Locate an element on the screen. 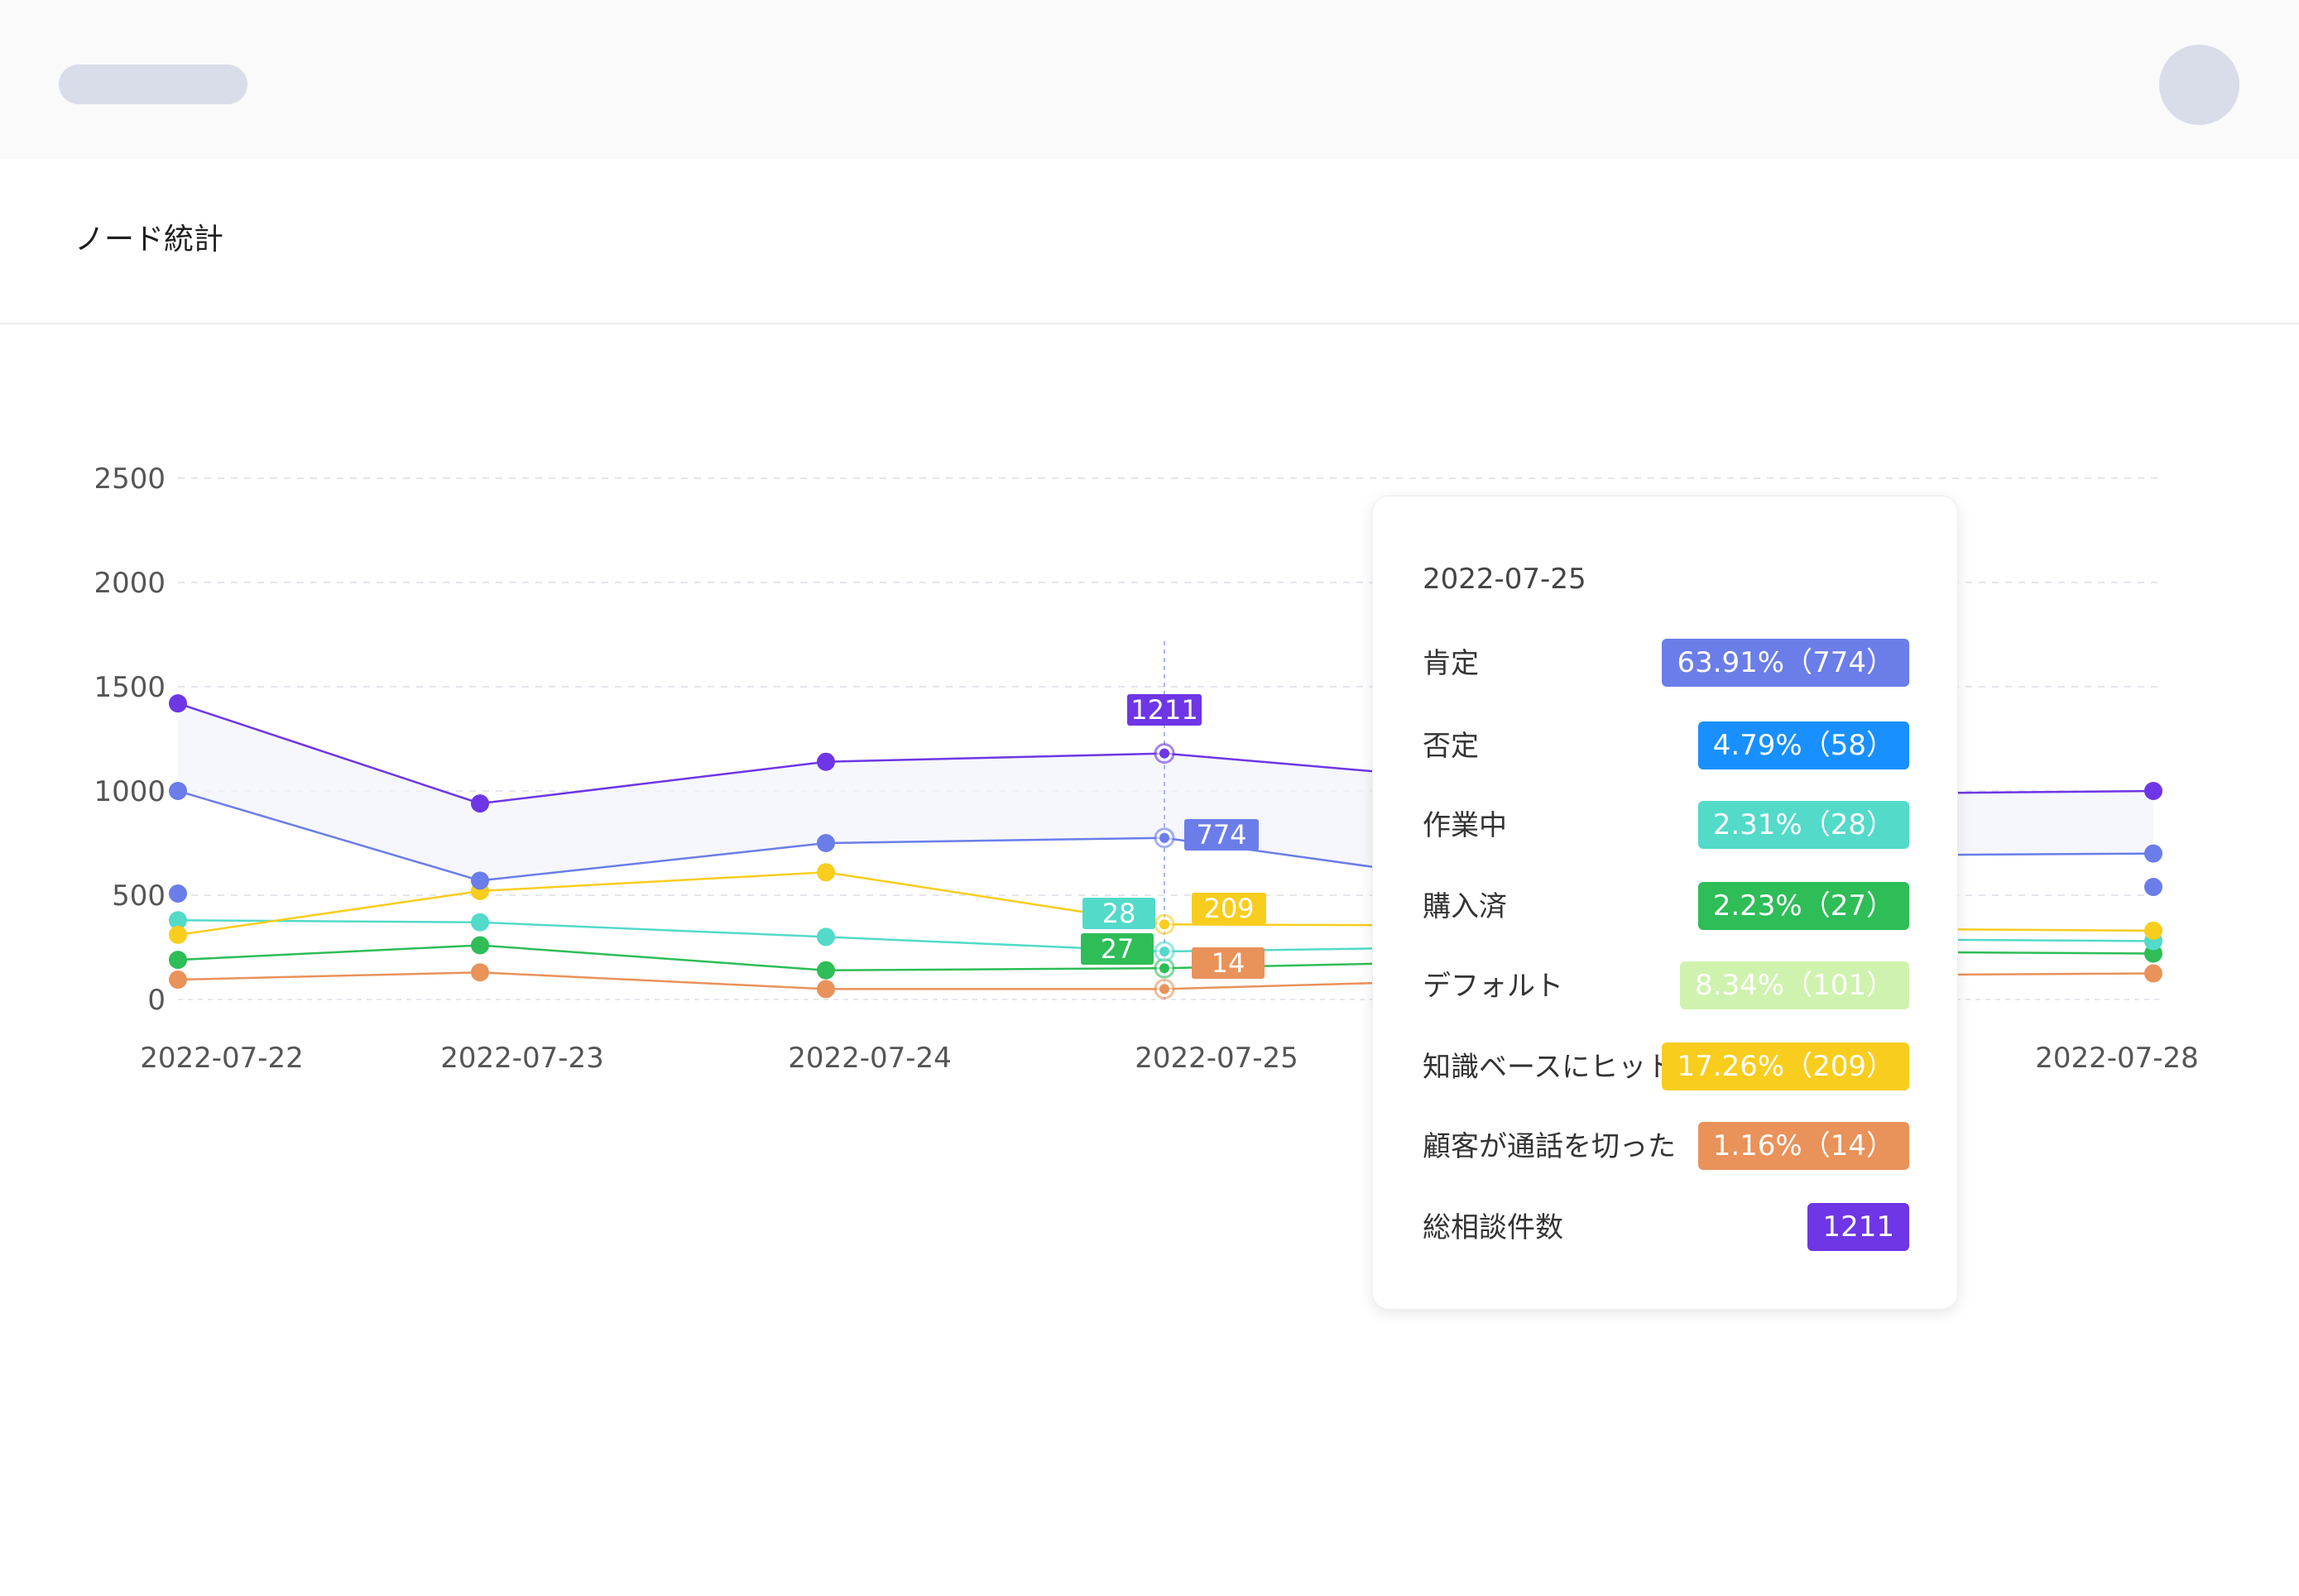 The width and height of the screenshot is (2299, 1596). svg-text: 27 is located at coordinates (1118, 949).